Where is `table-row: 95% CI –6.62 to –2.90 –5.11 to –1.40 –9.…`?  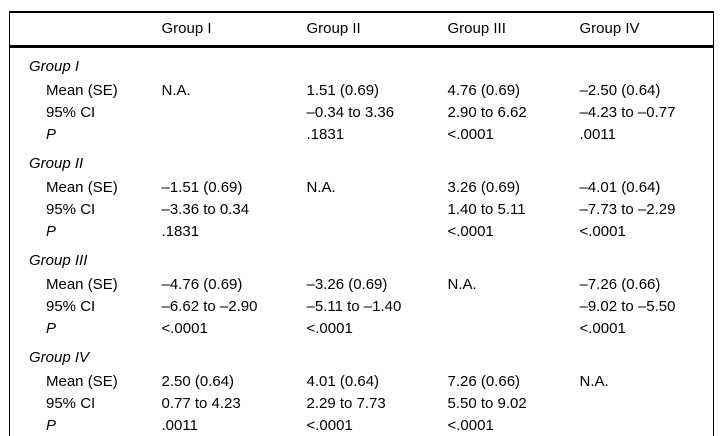
table-row: 95% CI –6.62 to –2.90 –5.11 to –1.40 –9.… is located at coordinates (362, 306).